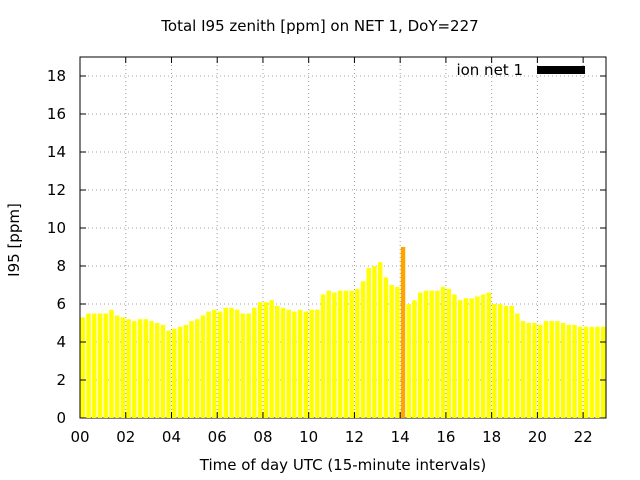 The image size is (640, 480). What do you see at coordinates (308, 437) in the screenshot?
I see `x-tick-label: 10` at bounding box center [308, 437].